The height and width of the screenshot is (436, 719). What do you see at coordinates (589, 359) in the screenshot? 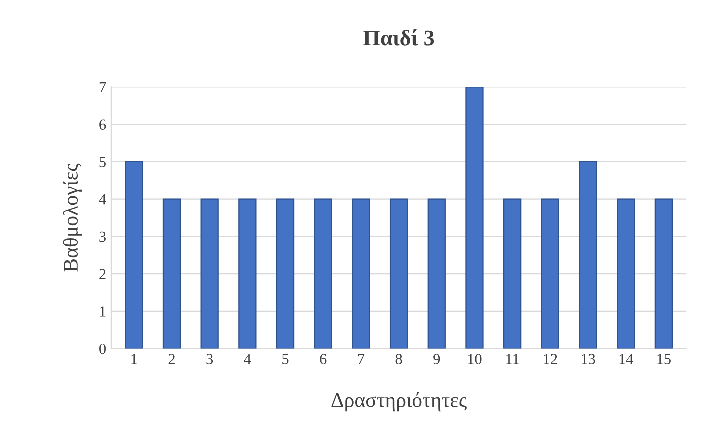
I see `x-tick-label: 13` at bounding box center [589, 359].